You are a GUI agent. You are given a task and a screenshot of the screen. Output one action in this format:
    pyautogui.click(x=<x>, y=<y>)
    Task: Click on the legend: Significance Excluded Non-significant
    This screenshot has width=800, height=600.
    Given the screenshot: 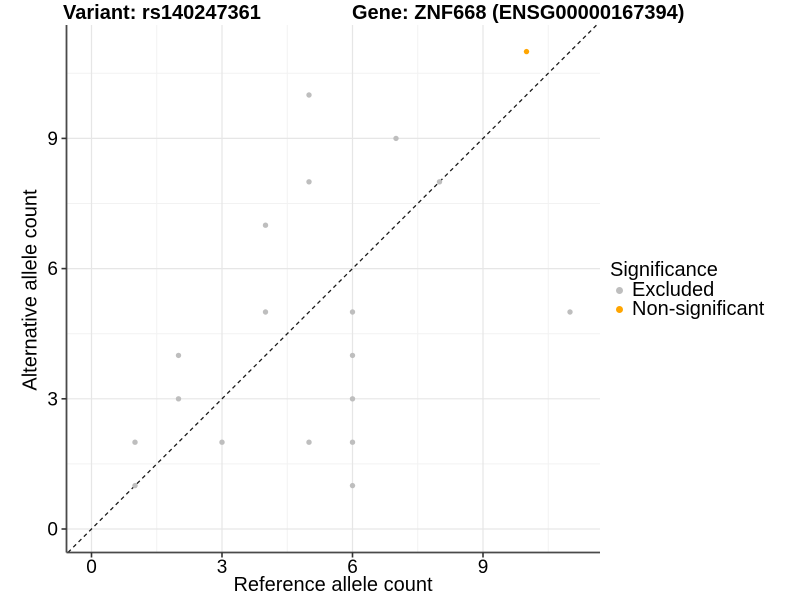 What is the action you would take?
    pyautogui.click(x=686, y=290)
    